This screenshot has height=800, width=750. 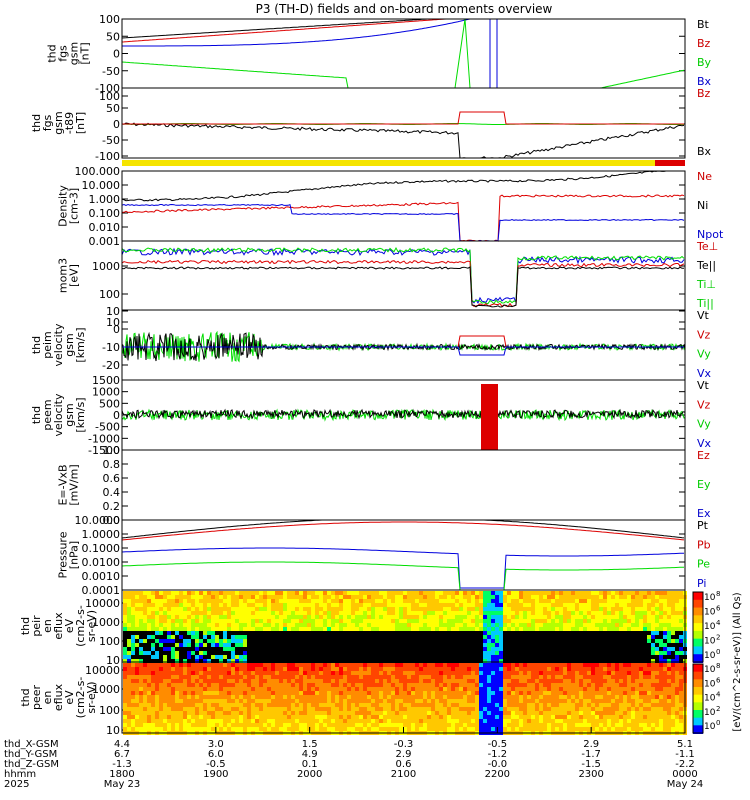 I want to click on legend-ey: Ey, so click(x=704, y=484).